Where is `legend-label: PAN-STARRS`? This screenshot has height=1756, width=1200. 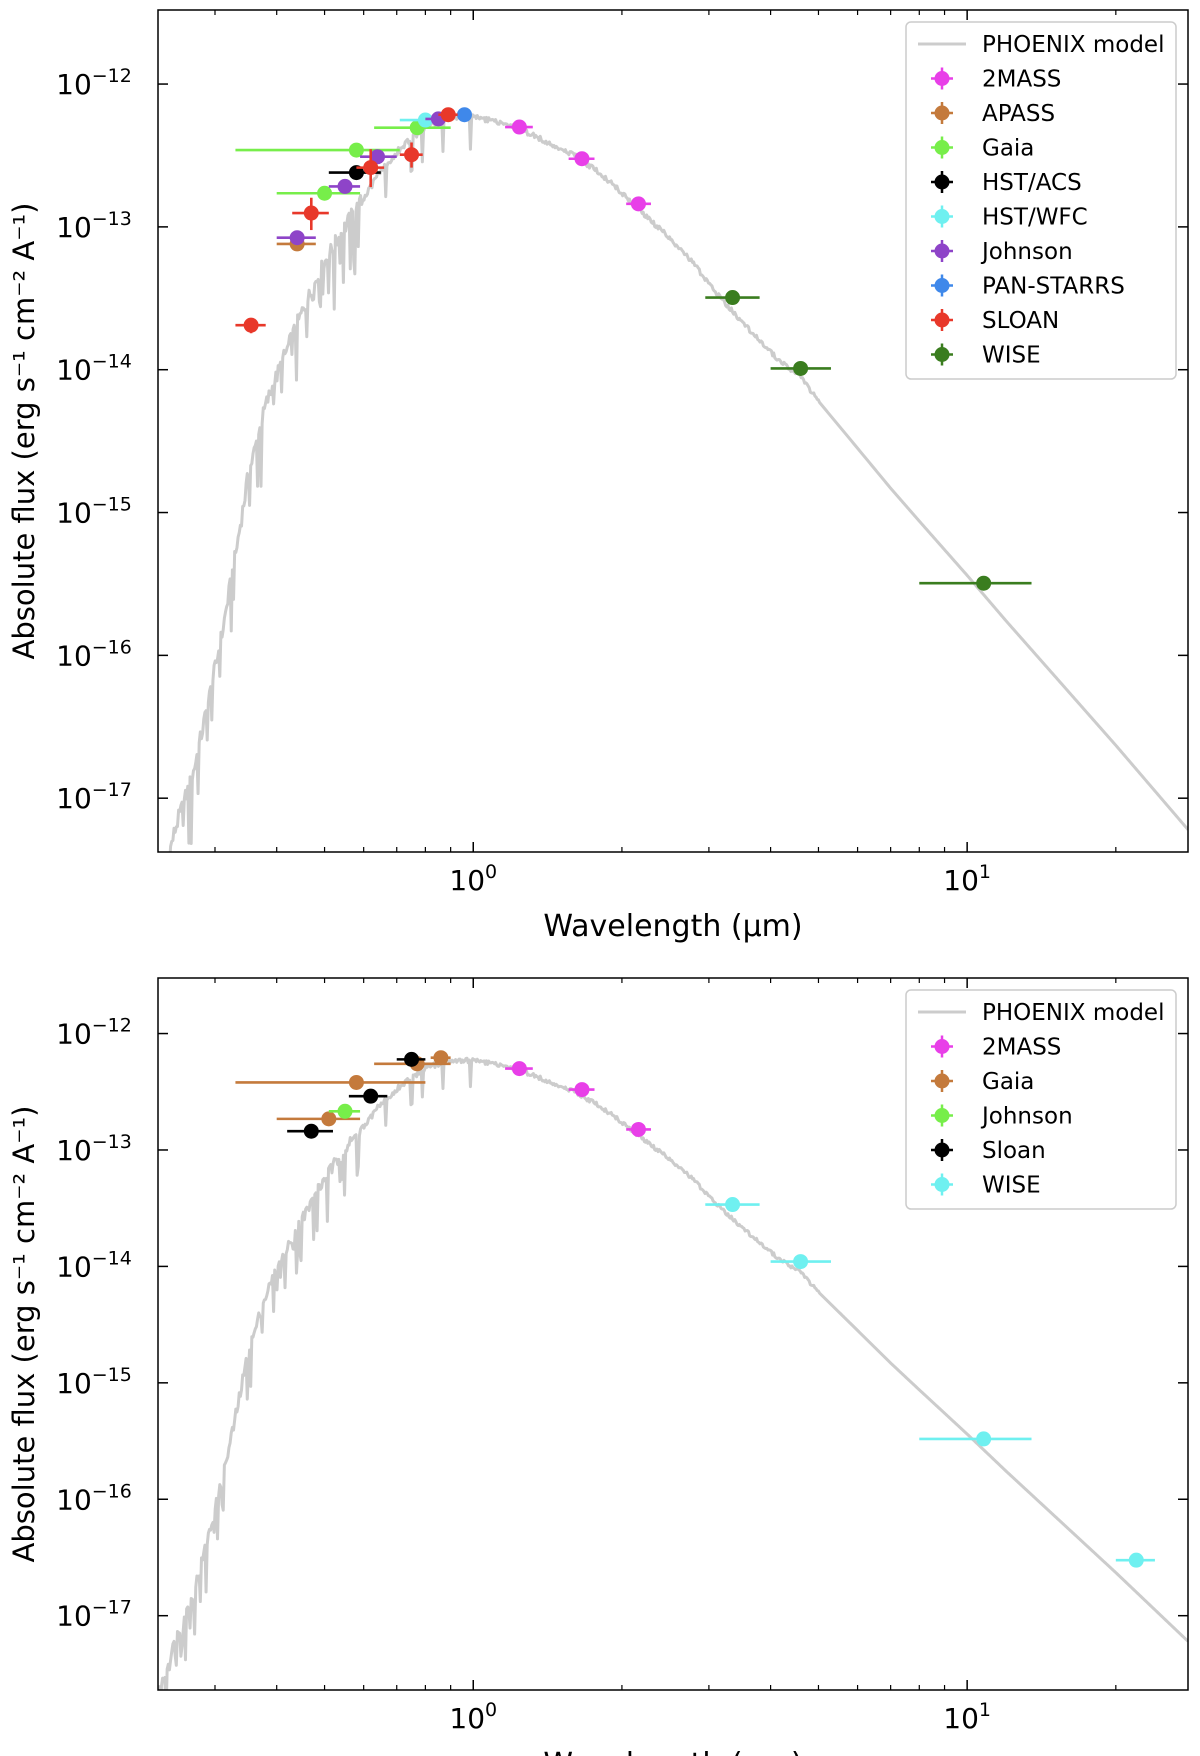 legend-label: PAN-STARRS is located at coordinates (1053, 287).